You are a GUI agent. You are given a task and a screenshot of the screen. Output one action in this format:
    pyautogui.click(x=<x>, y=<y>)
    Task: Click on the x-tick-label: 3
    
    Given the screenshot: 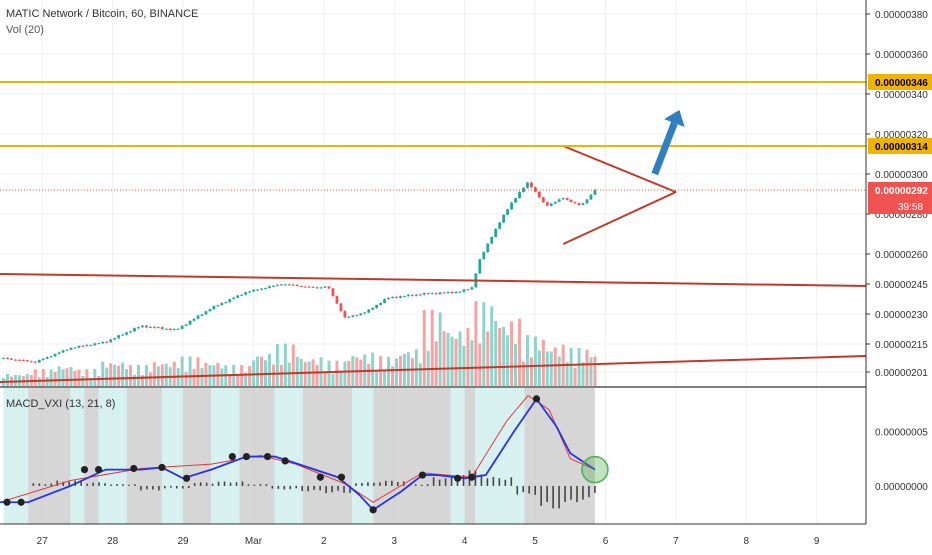 What is the action you would take?
    pyautogui.click(x=394, y=541)
    